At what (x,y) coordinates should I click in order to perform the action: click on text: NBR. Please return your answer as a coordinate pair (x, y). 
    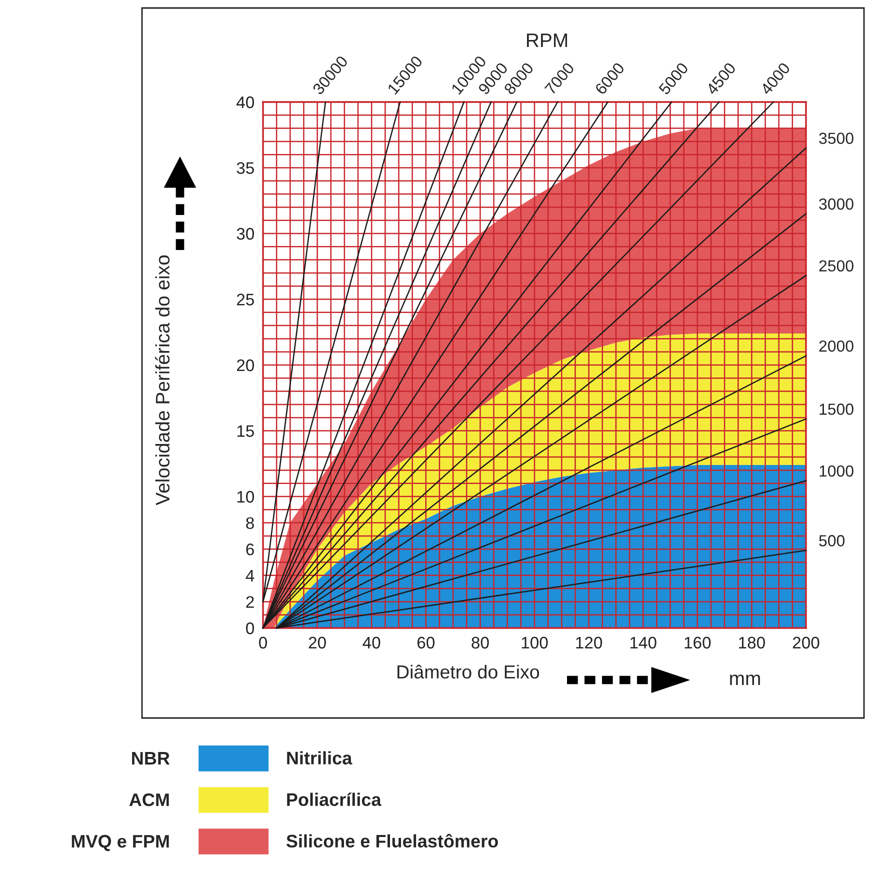
    Looking at the image, I should click on (151, 758).